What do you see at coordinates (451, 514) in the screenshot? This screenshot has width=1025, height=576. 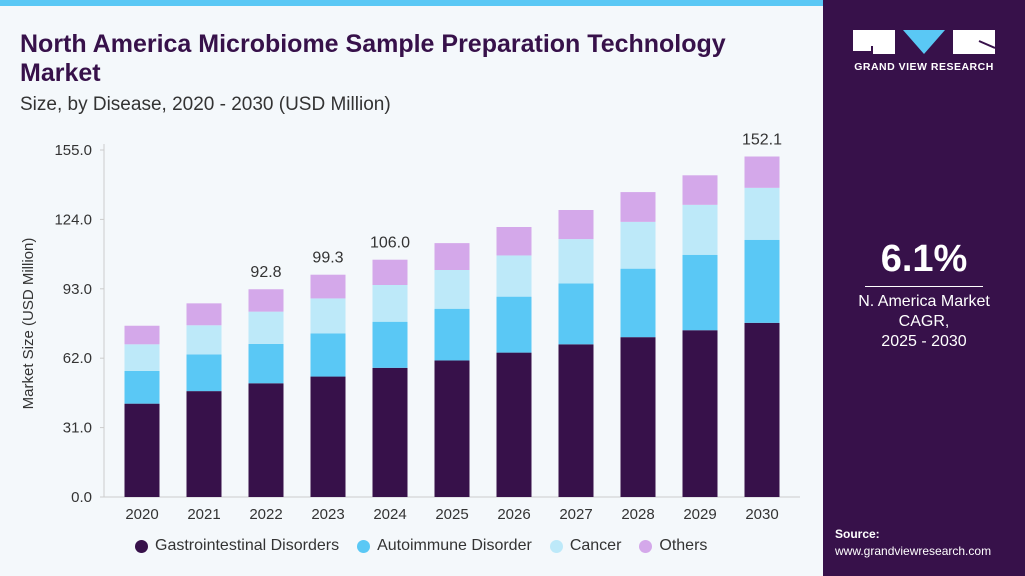 I see `x-tick-label: 2025` at bounding box center [451, 514].